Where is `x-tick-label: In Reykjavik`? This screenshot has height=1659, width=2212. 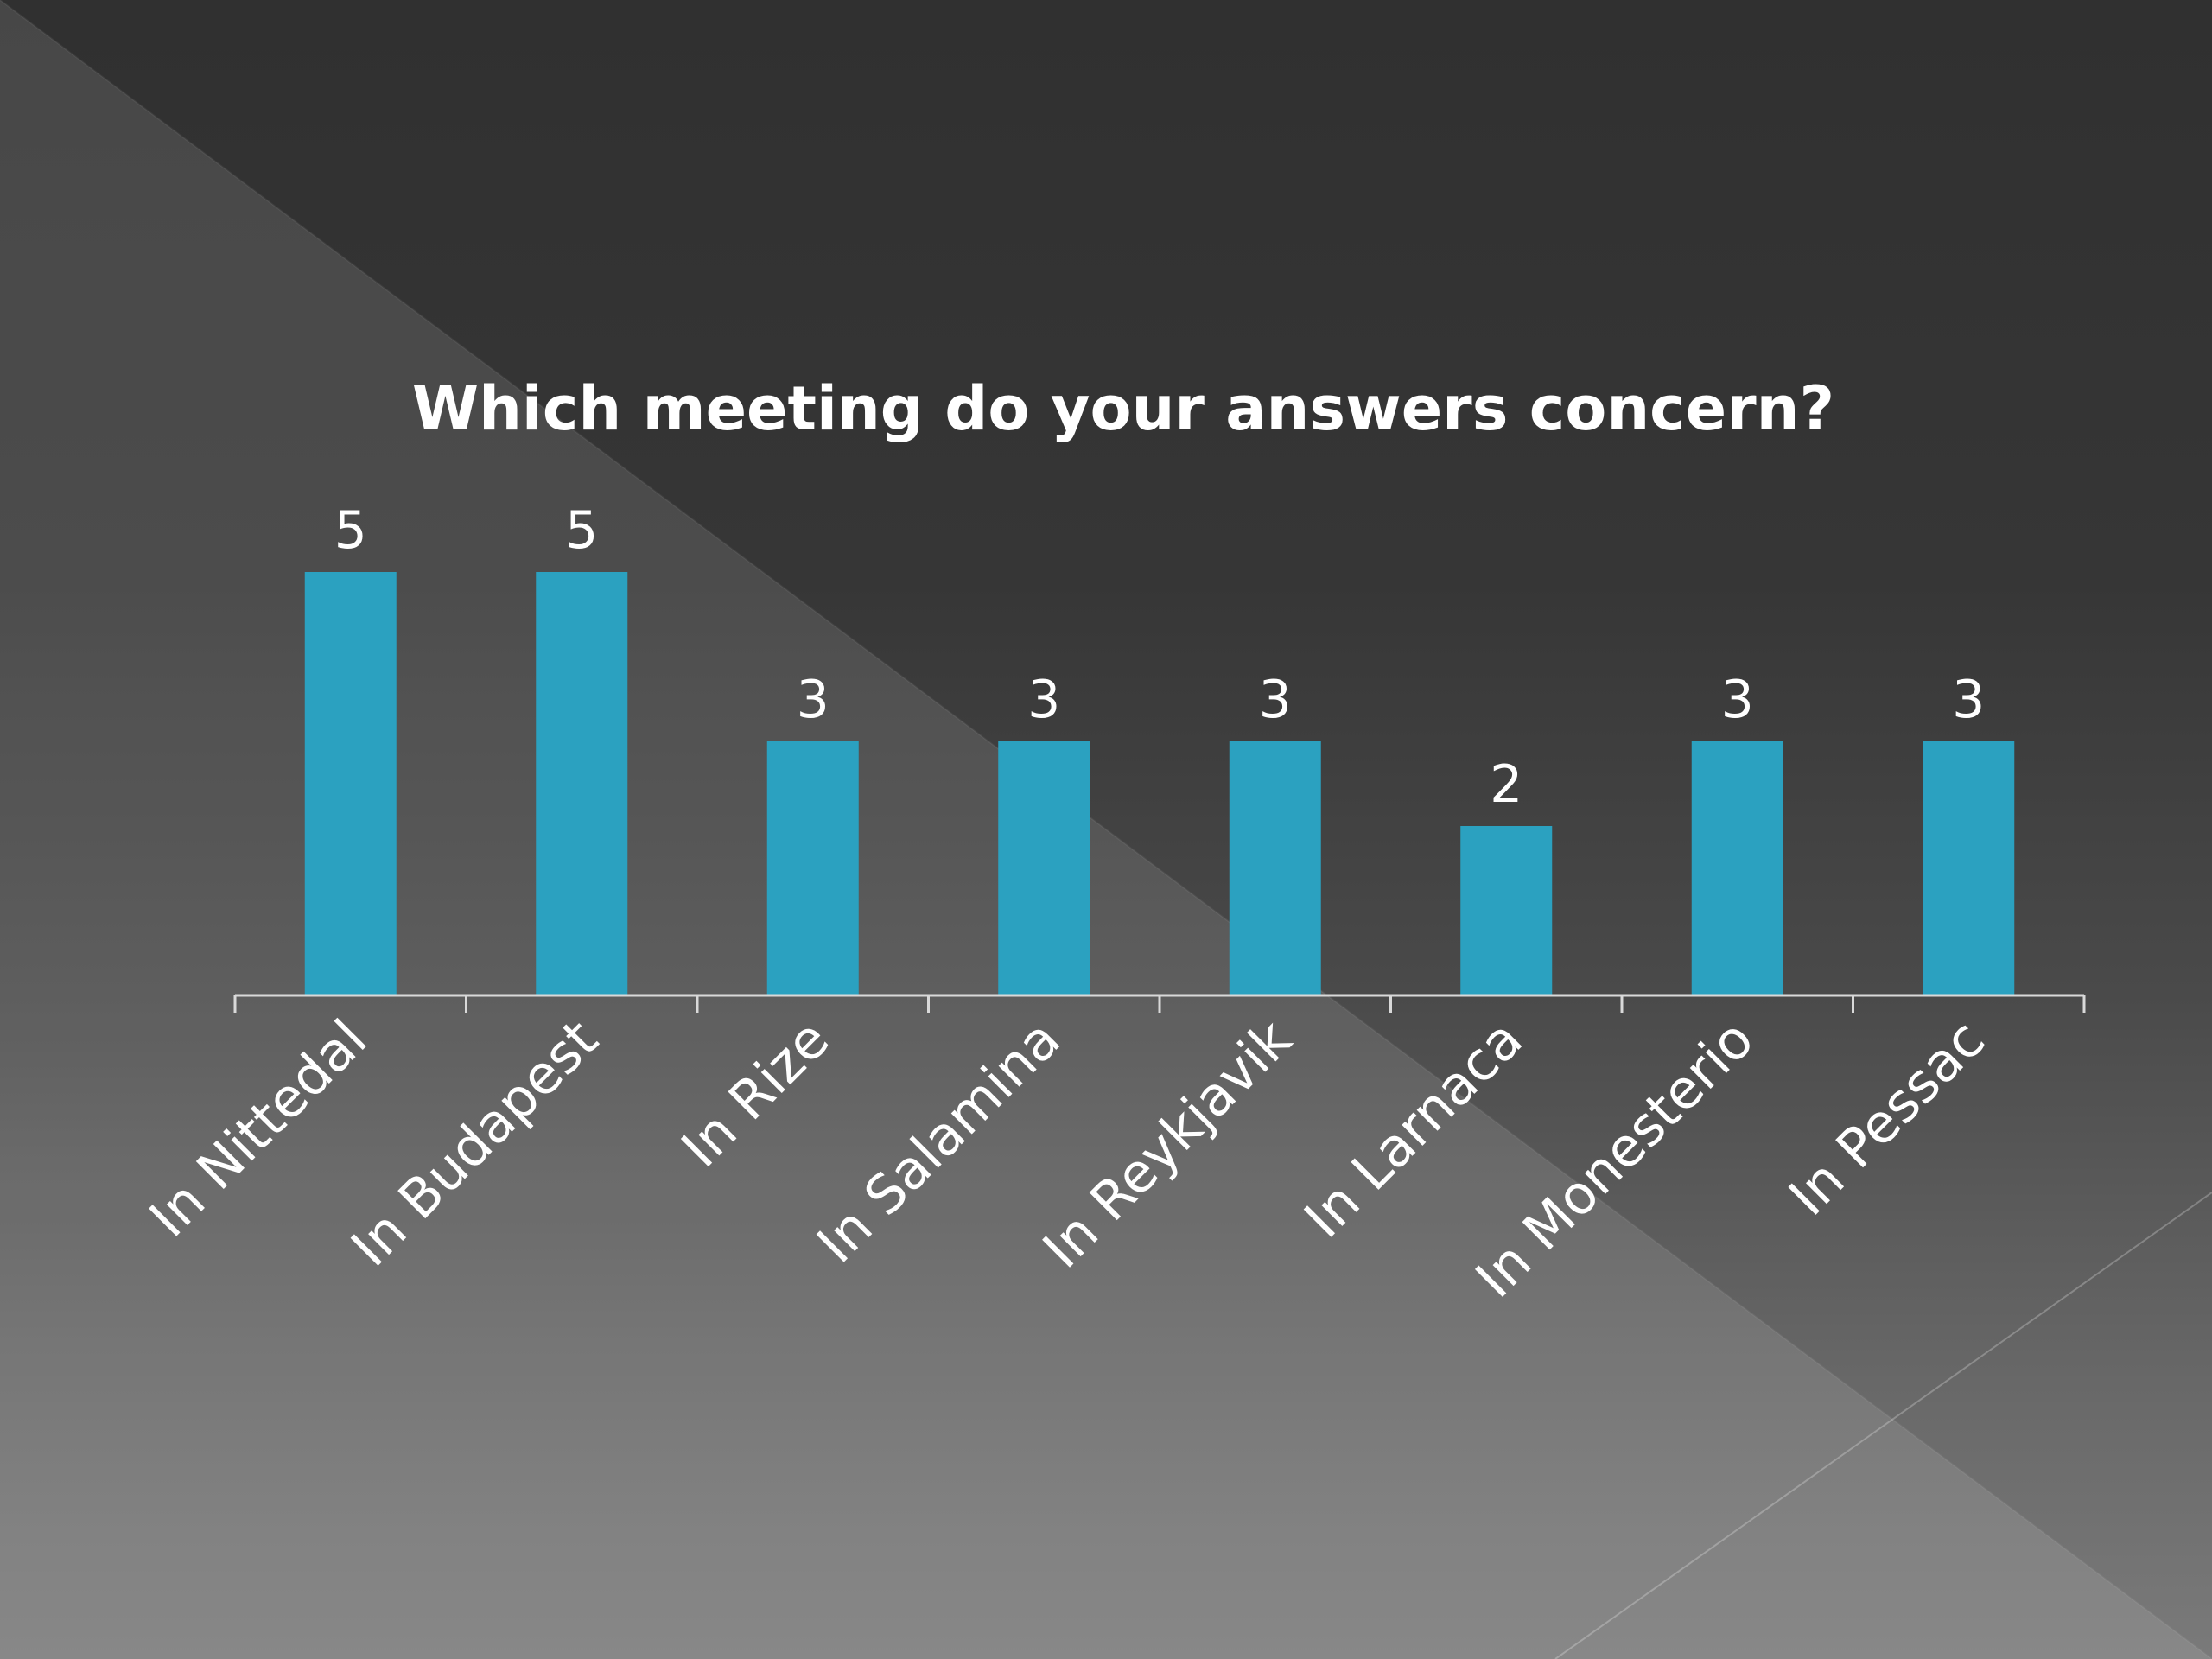 x-tick-label: In Reykjavik is located at coordinates (1167, 1144).